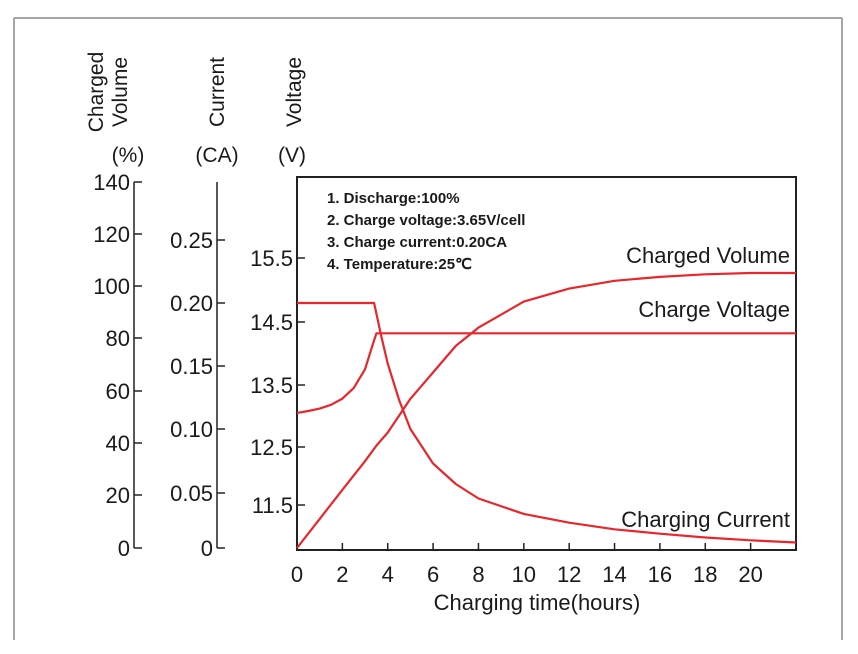  I want to click on y-axis-title-charged-volume: Charged, so click(96, 92).